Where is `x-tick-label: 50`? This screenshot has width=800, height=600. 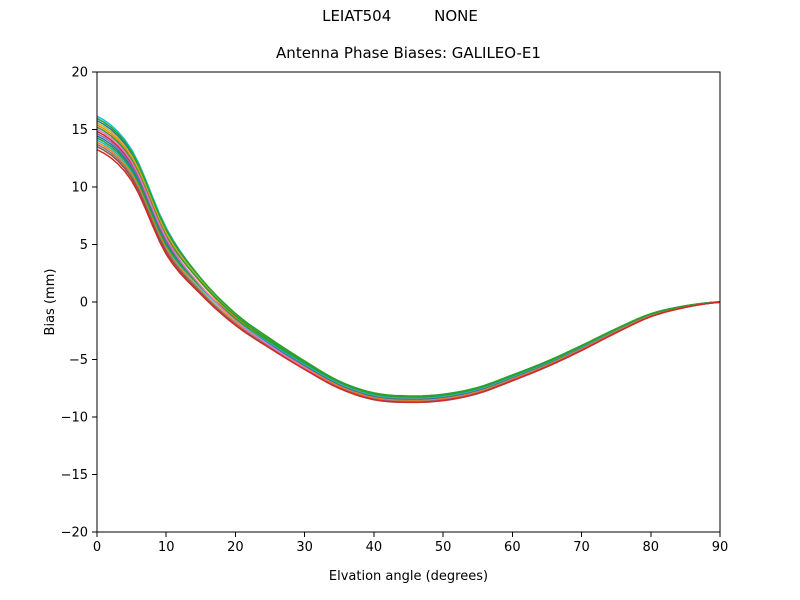 x-tick-label: 50 is located at coordinates (443, 547).